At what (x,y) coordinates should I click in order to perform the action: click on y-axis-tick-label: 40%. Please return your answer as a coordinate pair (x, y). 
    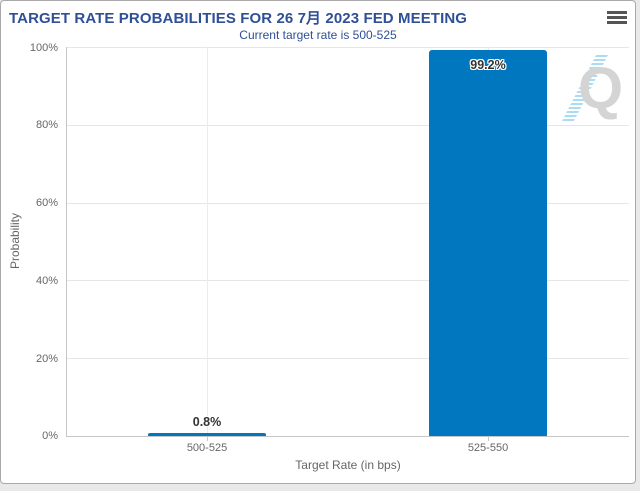
    Looking at the image, I should click on (46, 281).